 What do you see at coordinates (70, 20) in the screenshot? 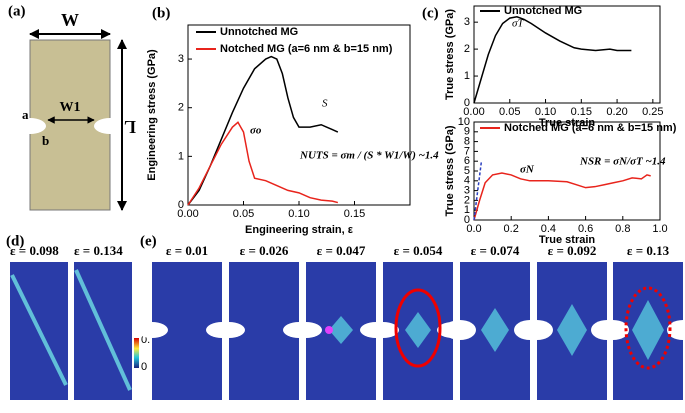
I see `dim-label: W` at bounding box center [70, 20].